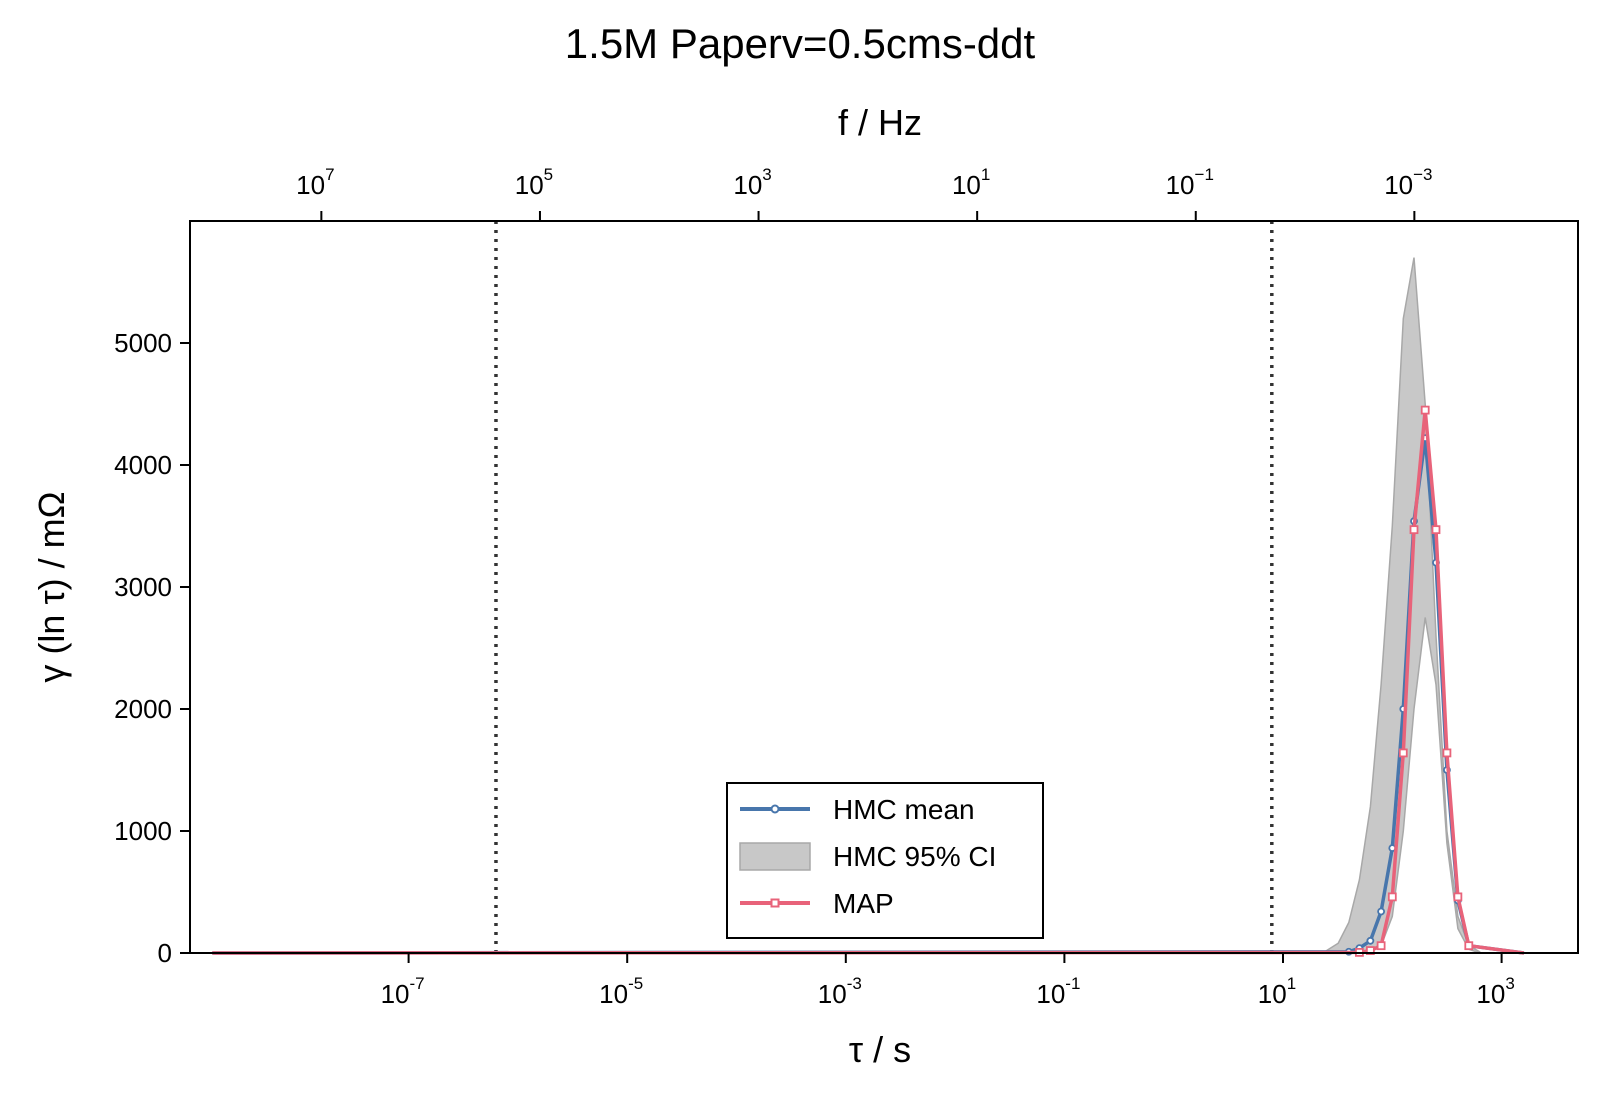 The height and width of the screenshot is (1100, 1600). I want to click on chart-title: 1.5M Paperv=0.5cms-ddt, so click(800, 43).